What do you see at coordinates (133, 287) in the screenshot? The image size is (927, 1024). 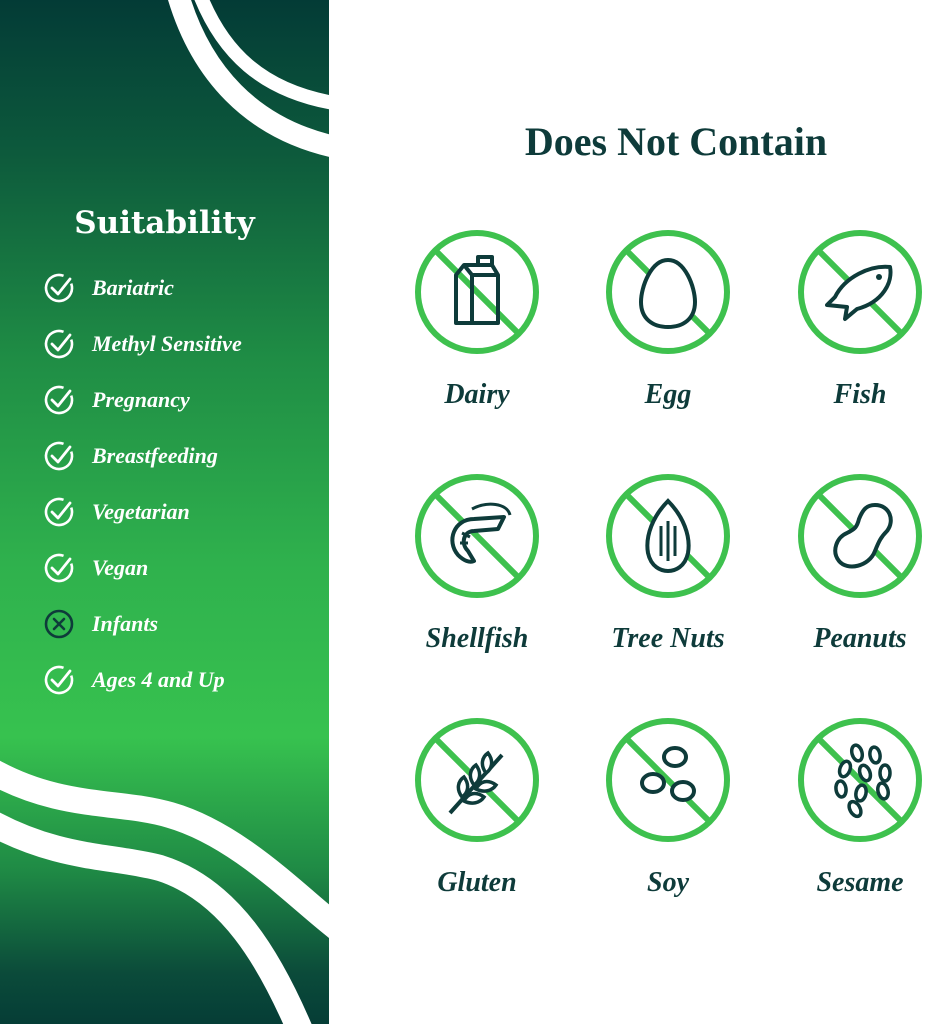 I see `suitability-label: Bariatric` at bounding box center [133, 287].